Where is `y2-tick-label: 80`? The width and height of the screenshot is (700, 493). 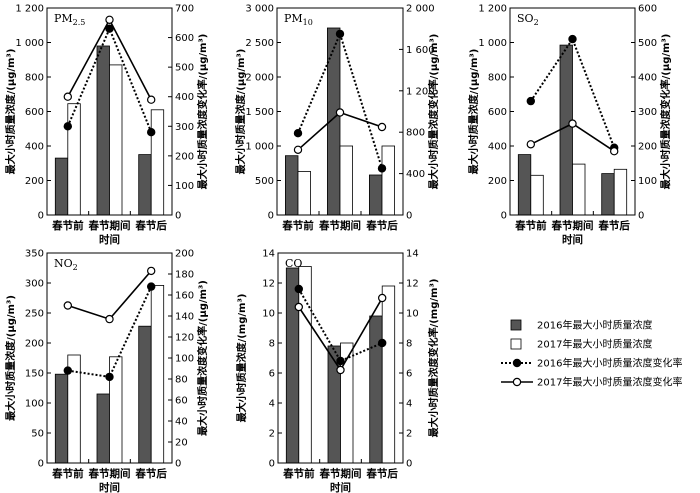
y2-tick-label: 80 is located at coordinates (181, 380).